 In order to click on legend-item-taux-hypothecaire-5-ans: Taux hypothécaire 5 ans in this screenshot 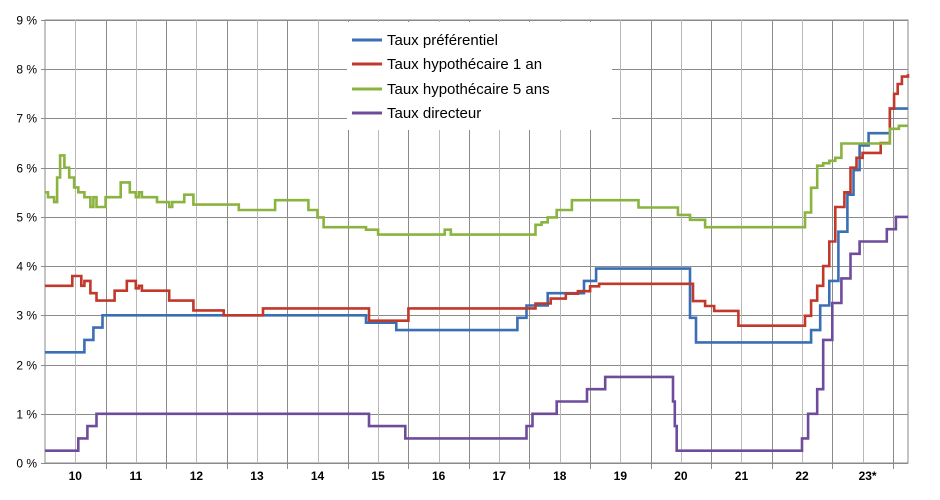, I will do `click(451, 89)`.